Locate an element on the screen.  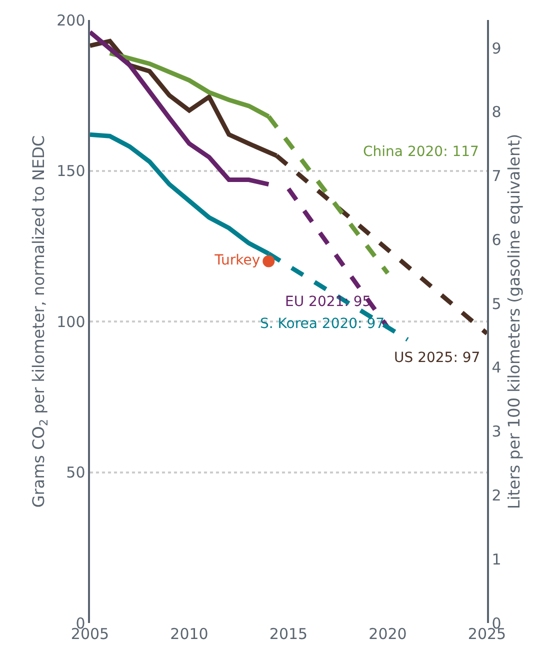
y2-tick-label: 8 is located at coordinates (497, 112).